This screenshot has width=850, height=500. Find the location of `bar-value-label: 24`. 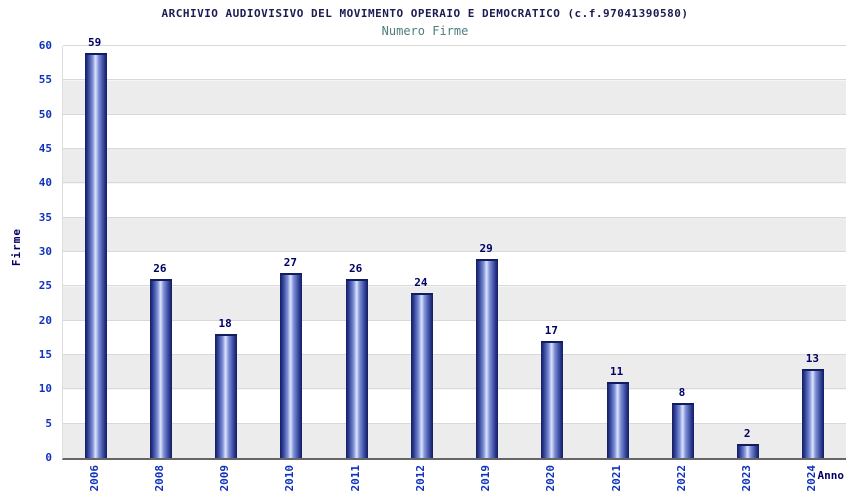

bar-value-label: 24 is located at coordinates (421, 283).